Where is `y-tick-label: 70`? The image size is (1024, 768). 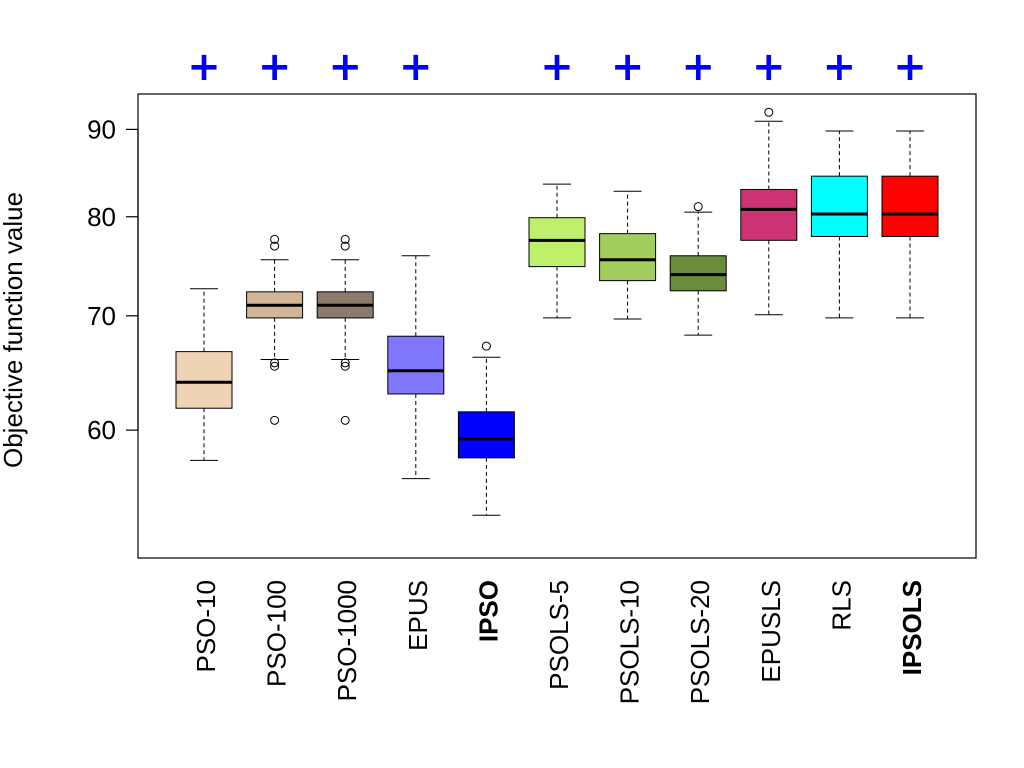
y-tick-label: 70 is located at coordinates (101, 316).